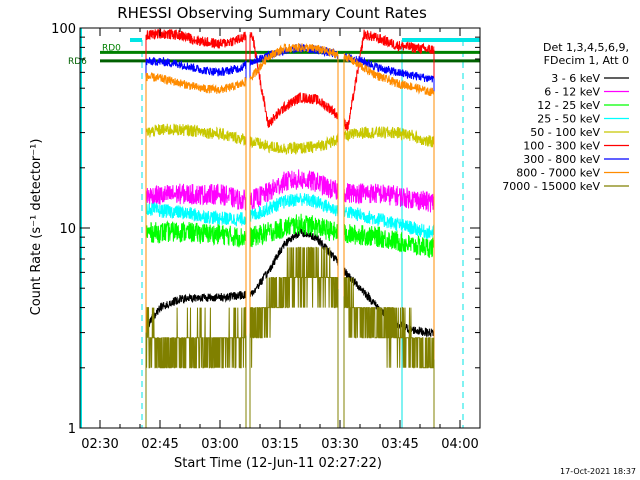 The image size is (640, 480). I want to click on legend-label: 100 - 300 keV, so click(561, 146).